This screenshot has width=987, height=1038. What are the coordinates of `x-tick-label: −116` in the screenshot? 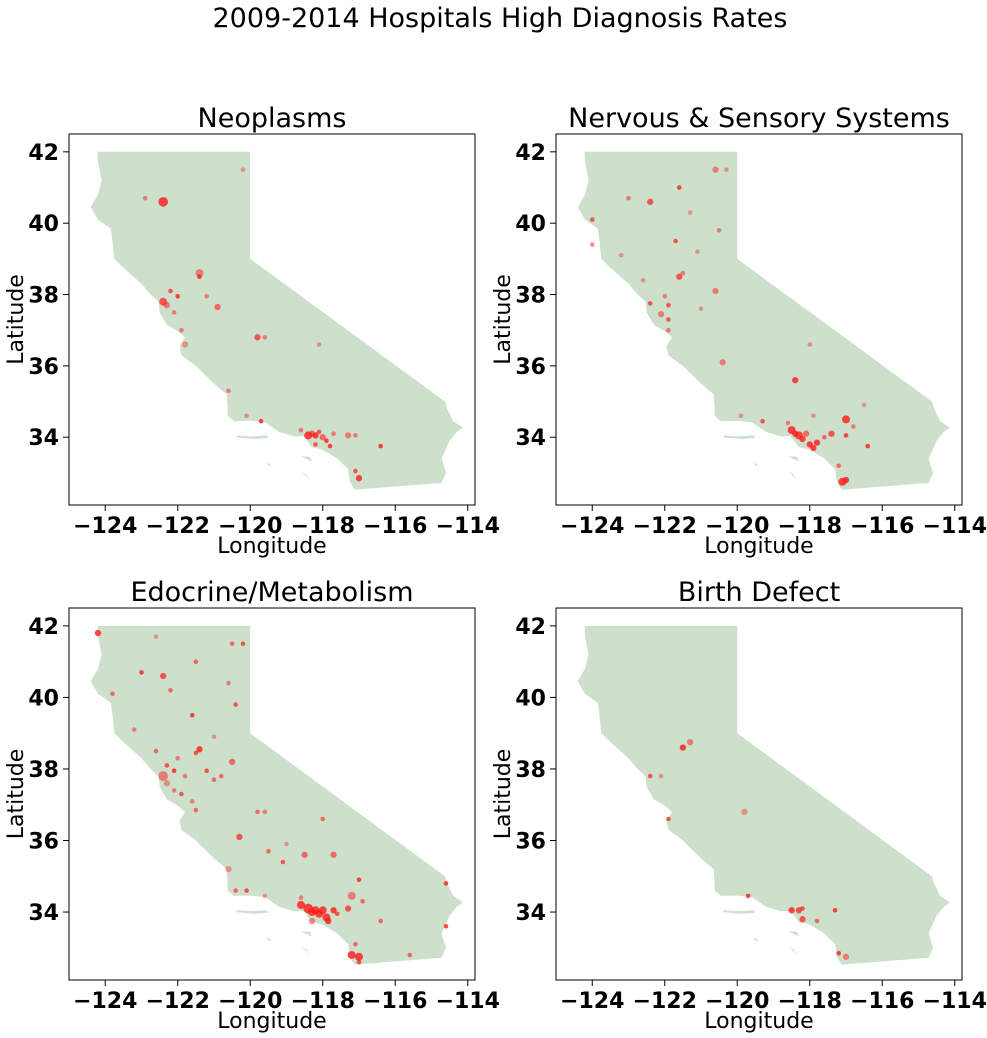 It's located at (395, 1001).